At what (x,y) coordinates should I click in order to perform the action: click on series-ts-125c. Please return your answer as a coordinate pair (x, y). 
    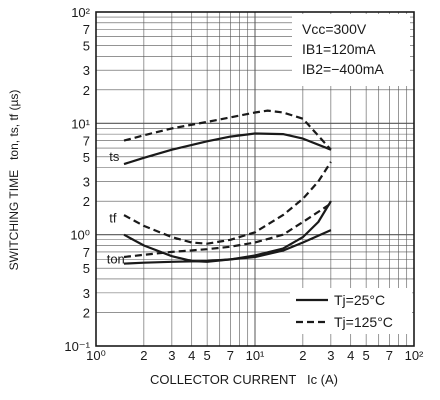
    Looking at the image, I should click on (227, 130).